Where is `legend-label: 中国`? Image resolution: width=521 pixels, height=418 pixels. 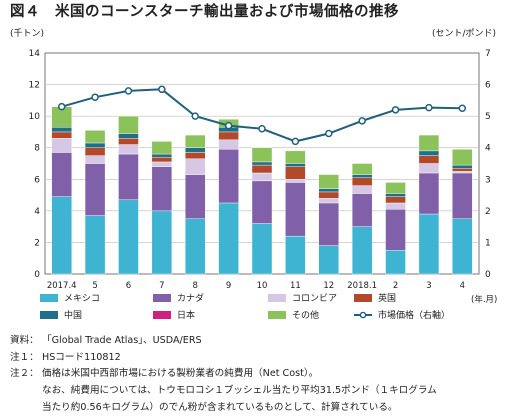 legend-label: 中国 is located at coordinates (73, 315).